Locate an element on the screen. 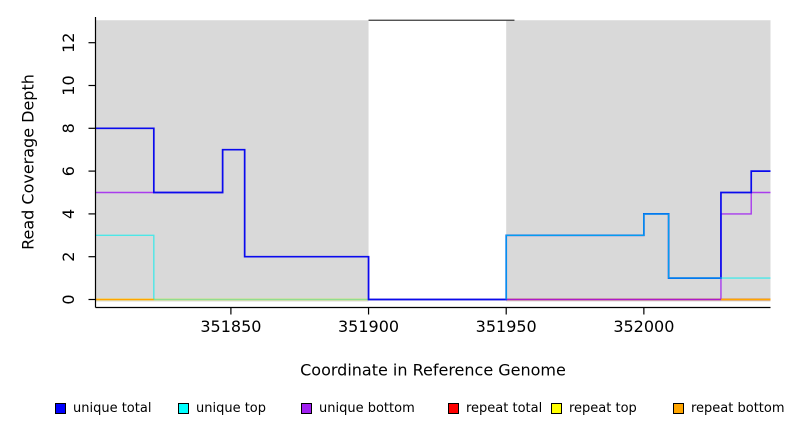 This screenshot has width=792, height=432. legend-item-unique-total: unique total is located at coordinates (103, 408).